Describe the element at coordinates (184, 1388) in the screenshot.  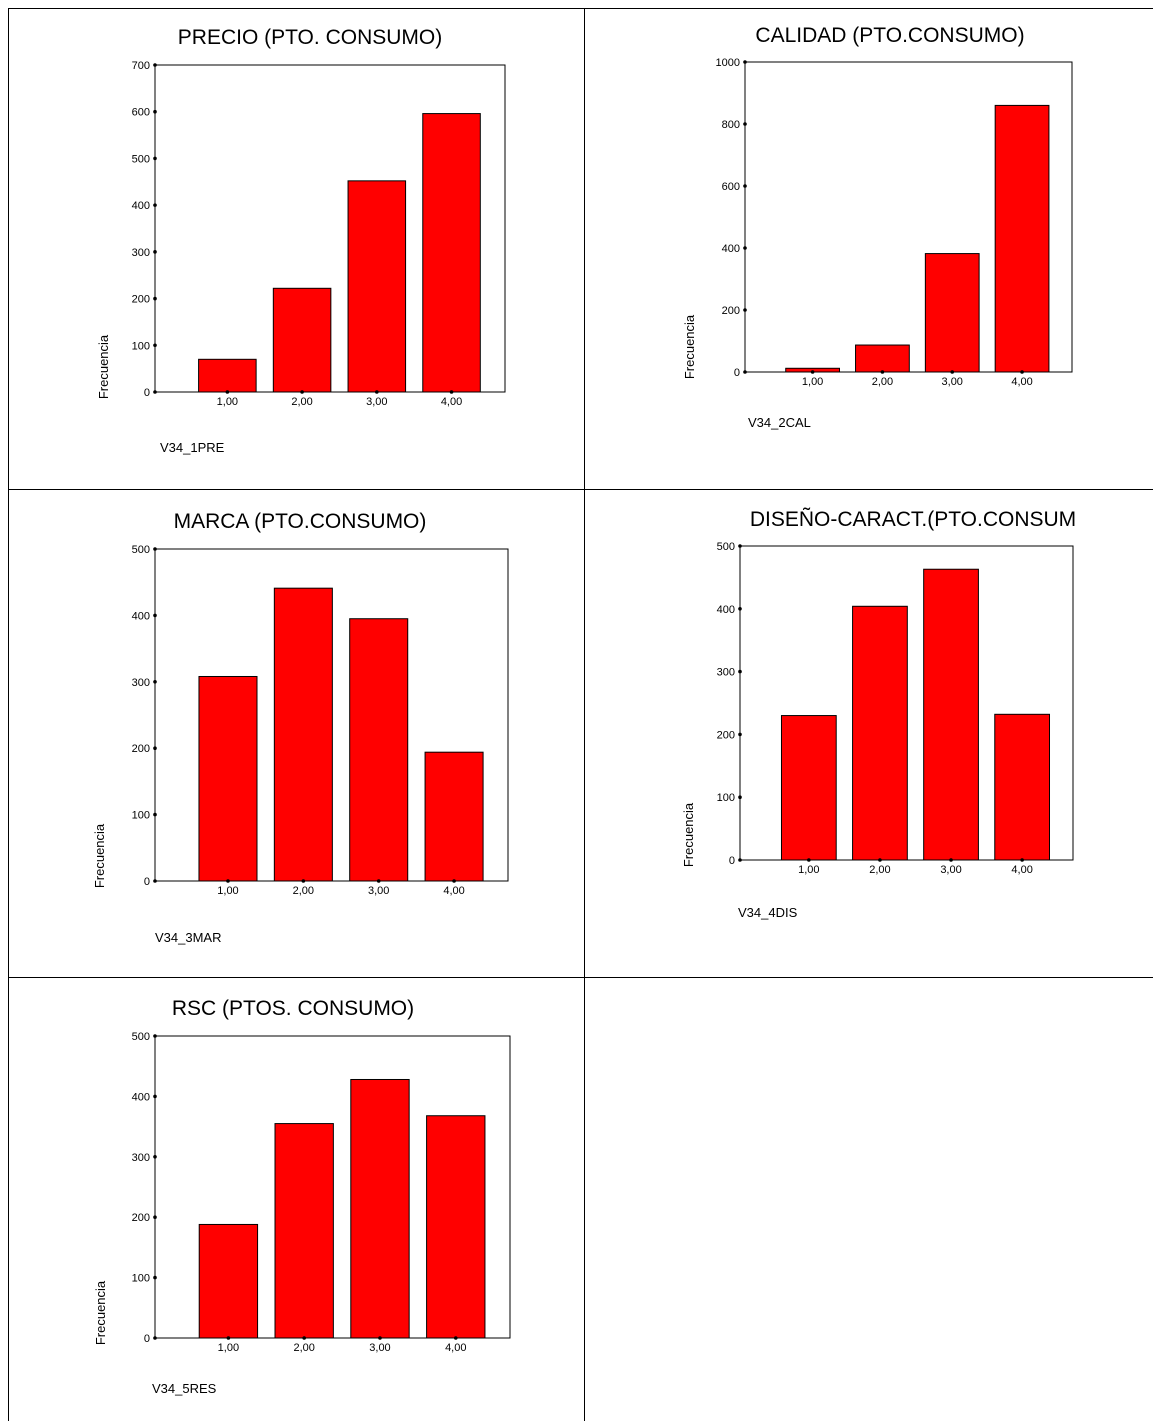
I see `variable-label: V34_5RES` at that location.